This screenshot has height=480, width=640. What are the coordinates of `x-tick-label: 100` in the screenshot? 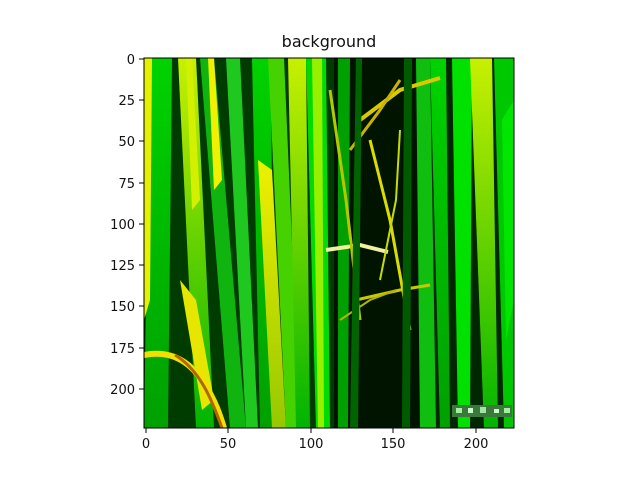 It's located at (311, 444).